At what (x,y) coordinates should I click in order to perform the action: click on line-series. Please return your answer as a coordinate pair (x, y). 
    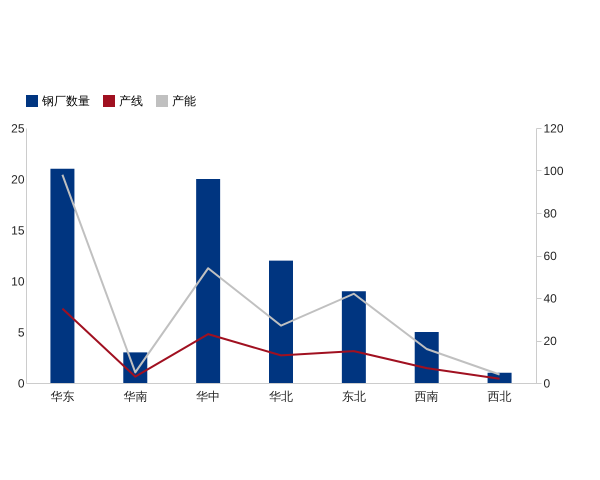
    Looking at the image, I should click on (281, 344).